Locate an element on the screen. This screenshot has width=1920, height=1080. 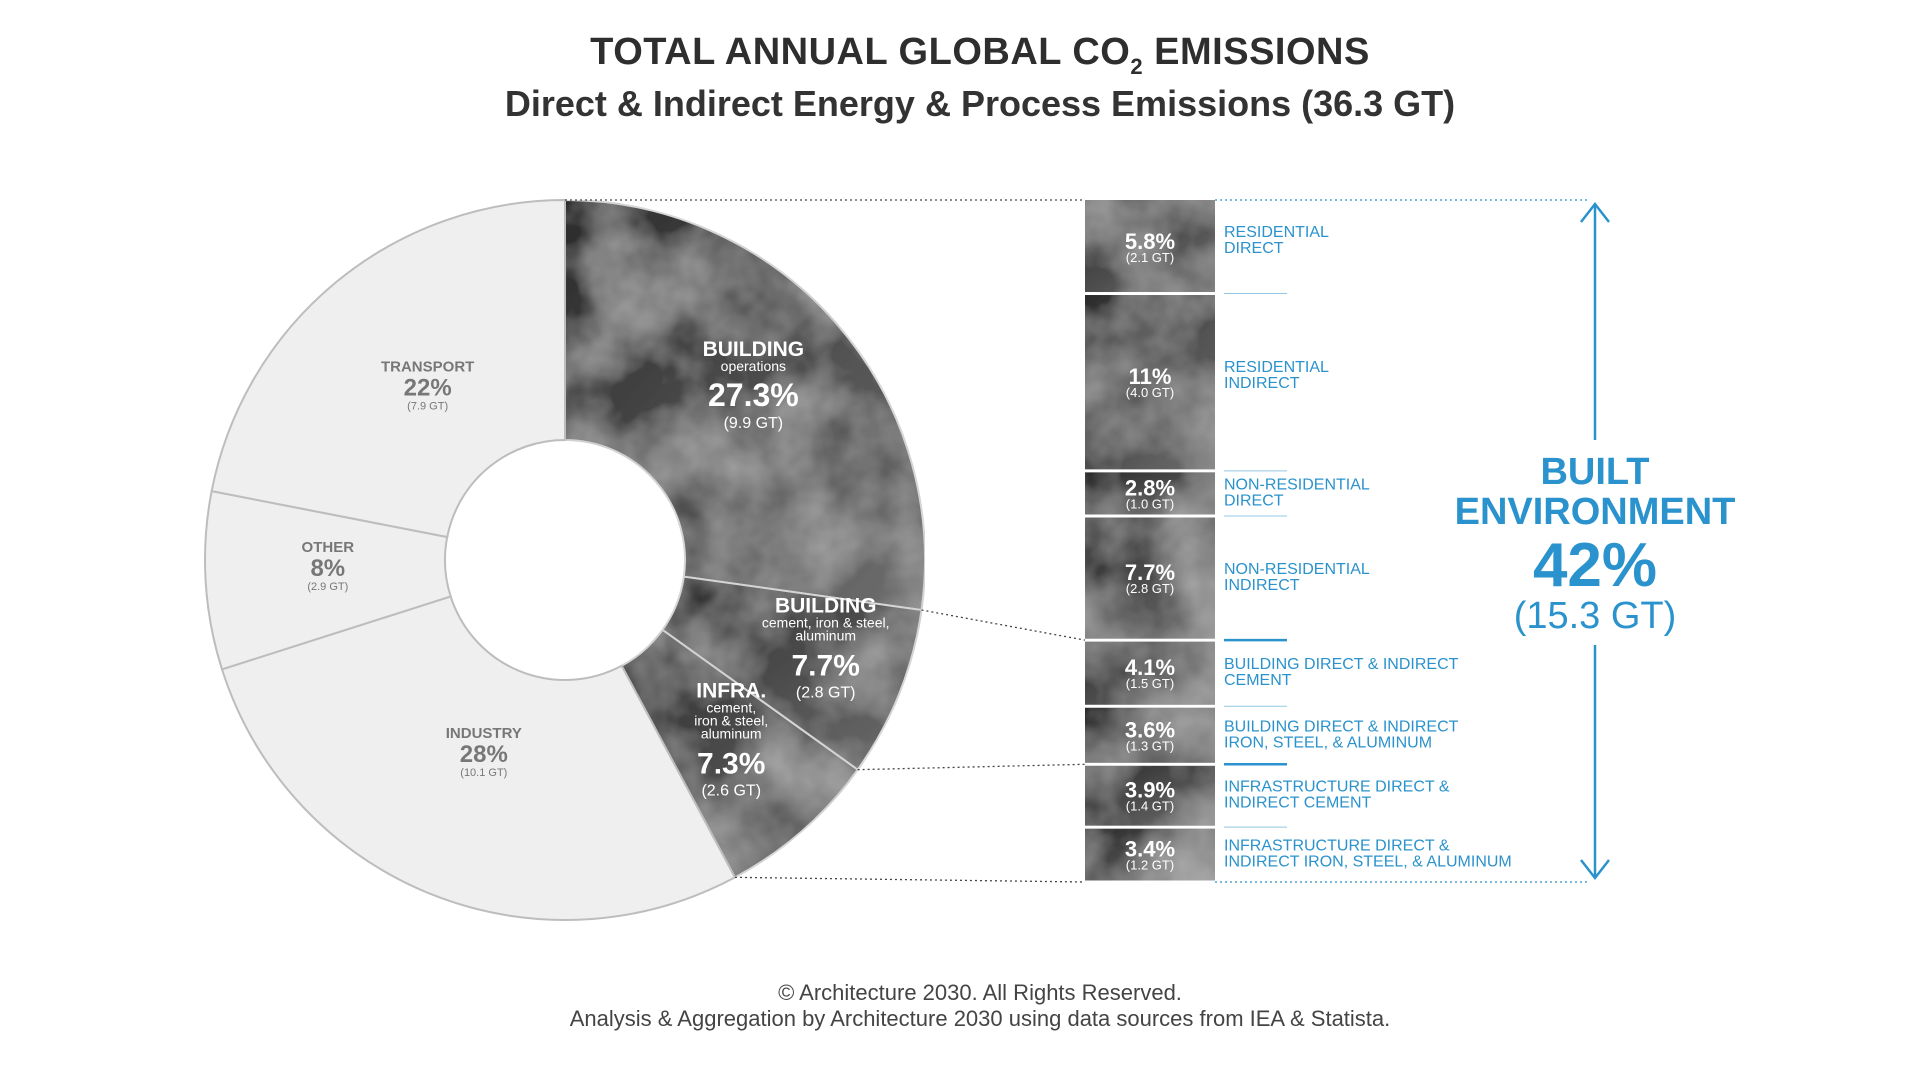
connector-lower is located at coordinates (971, 767).